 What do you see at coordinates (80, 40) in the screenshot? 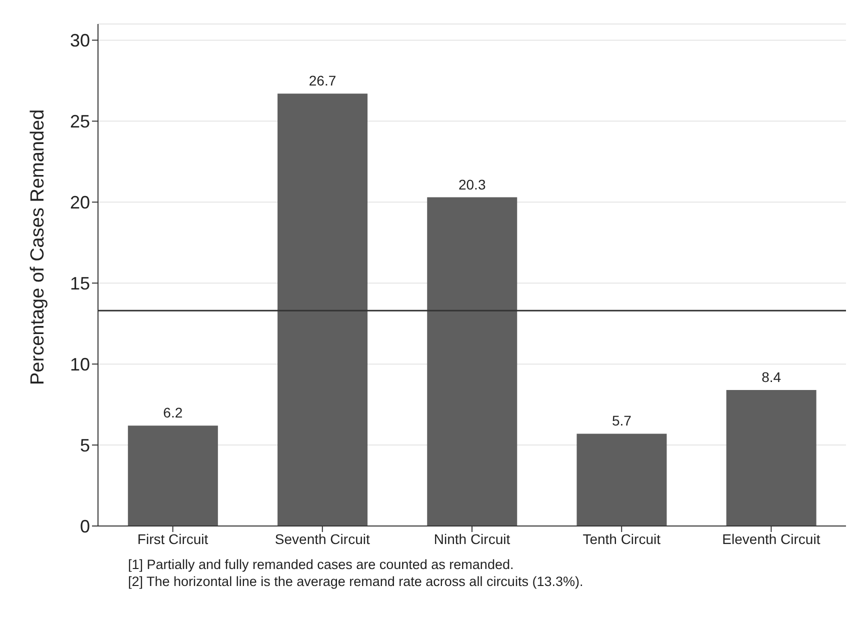
I see `y-tick-label: 30` at bounding box center [80, 40].